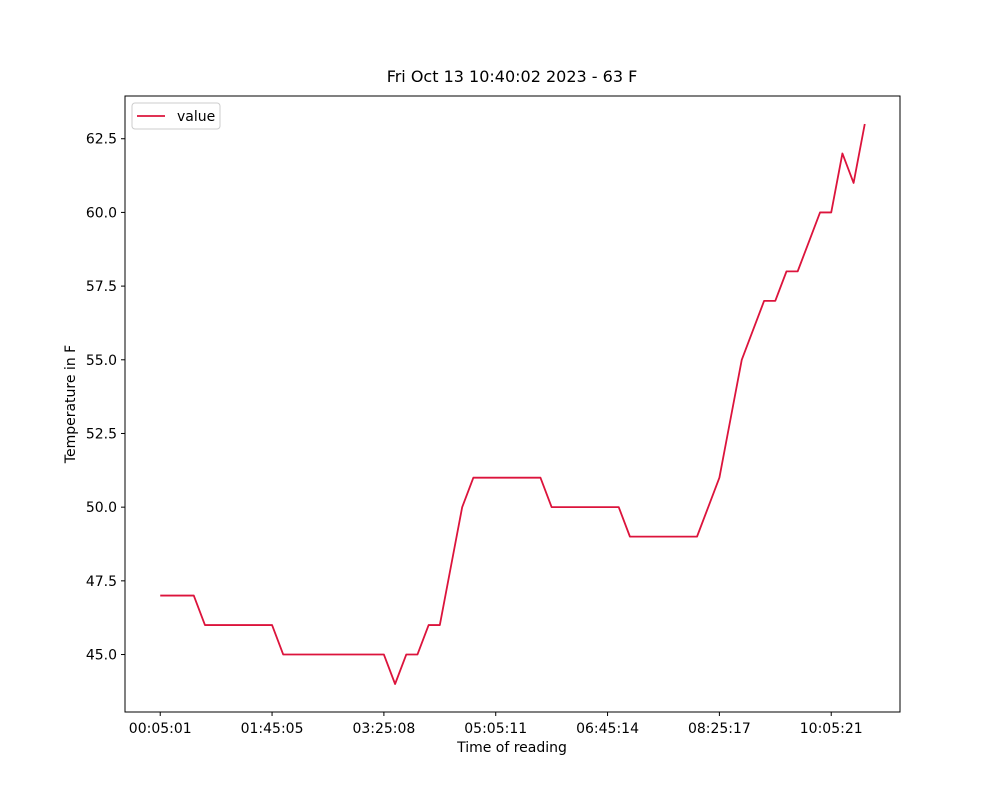 The image size is (1000, 800). Describe the element at coordinates (101, 140) in the screenshot. I see `y-tick-label: 62.5` at that location.